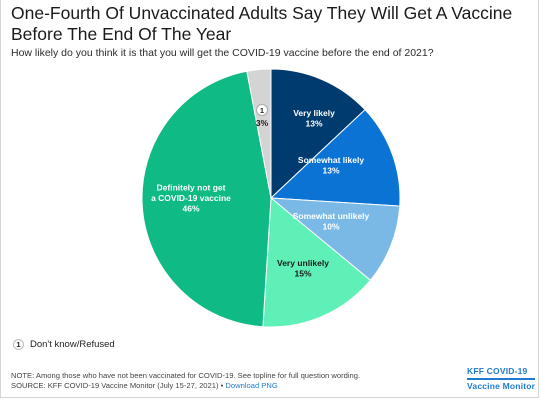 This screenshot has height=400, width=541. I want to click on slice-value-dont-know-refused: 3%, so click(262, 123).